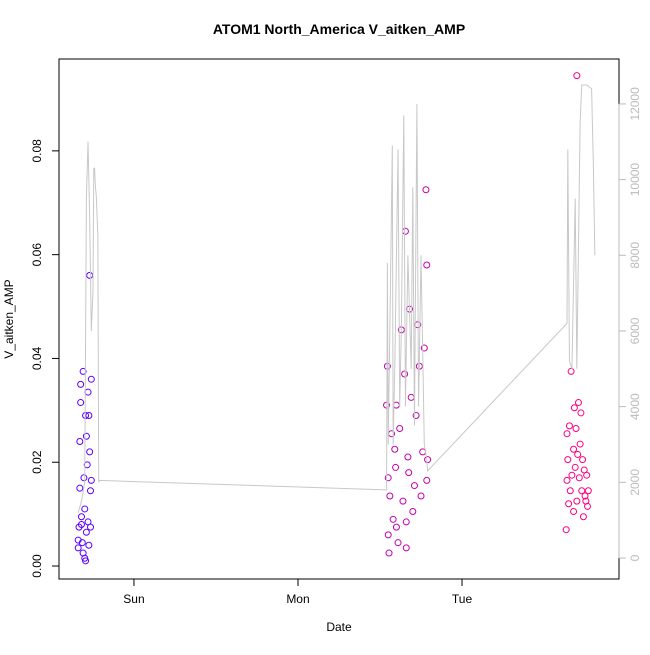 Image resolution: width=650 pixels, height=655 pixels. Describe the element at coordinates (133, 599) in the screenshot. I see `x-tick-label: Sun` at that location.